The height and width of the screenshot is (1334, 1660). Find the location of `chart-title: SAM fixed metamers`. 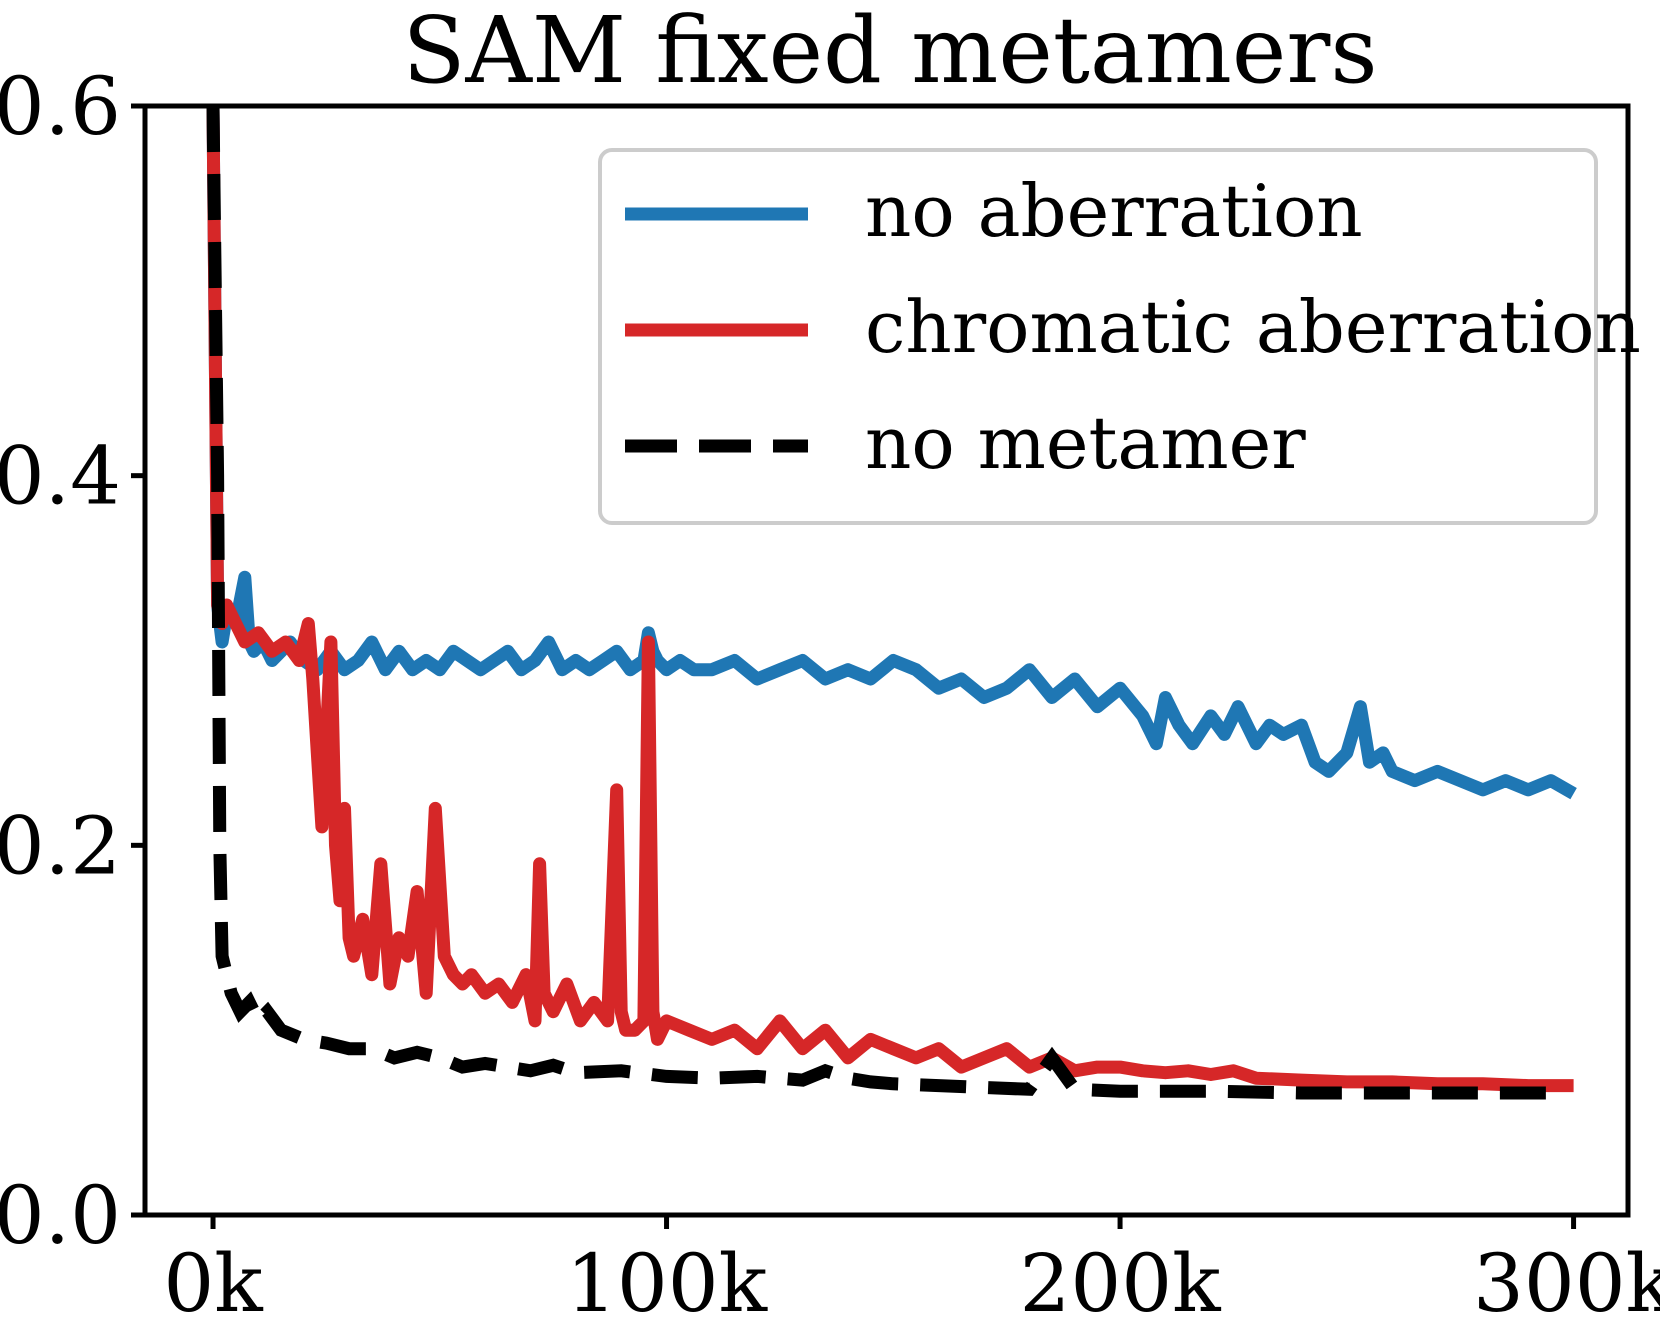

chart-title: SAM fixed metamers is located at coordinates (889, 52).